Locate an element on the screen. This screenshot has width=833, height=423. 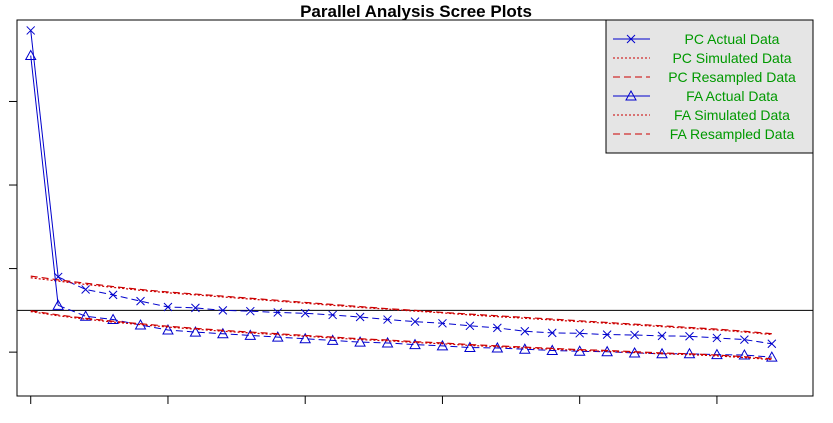
legend-label: FA Resampled Data is located at coordinates (732, 134).